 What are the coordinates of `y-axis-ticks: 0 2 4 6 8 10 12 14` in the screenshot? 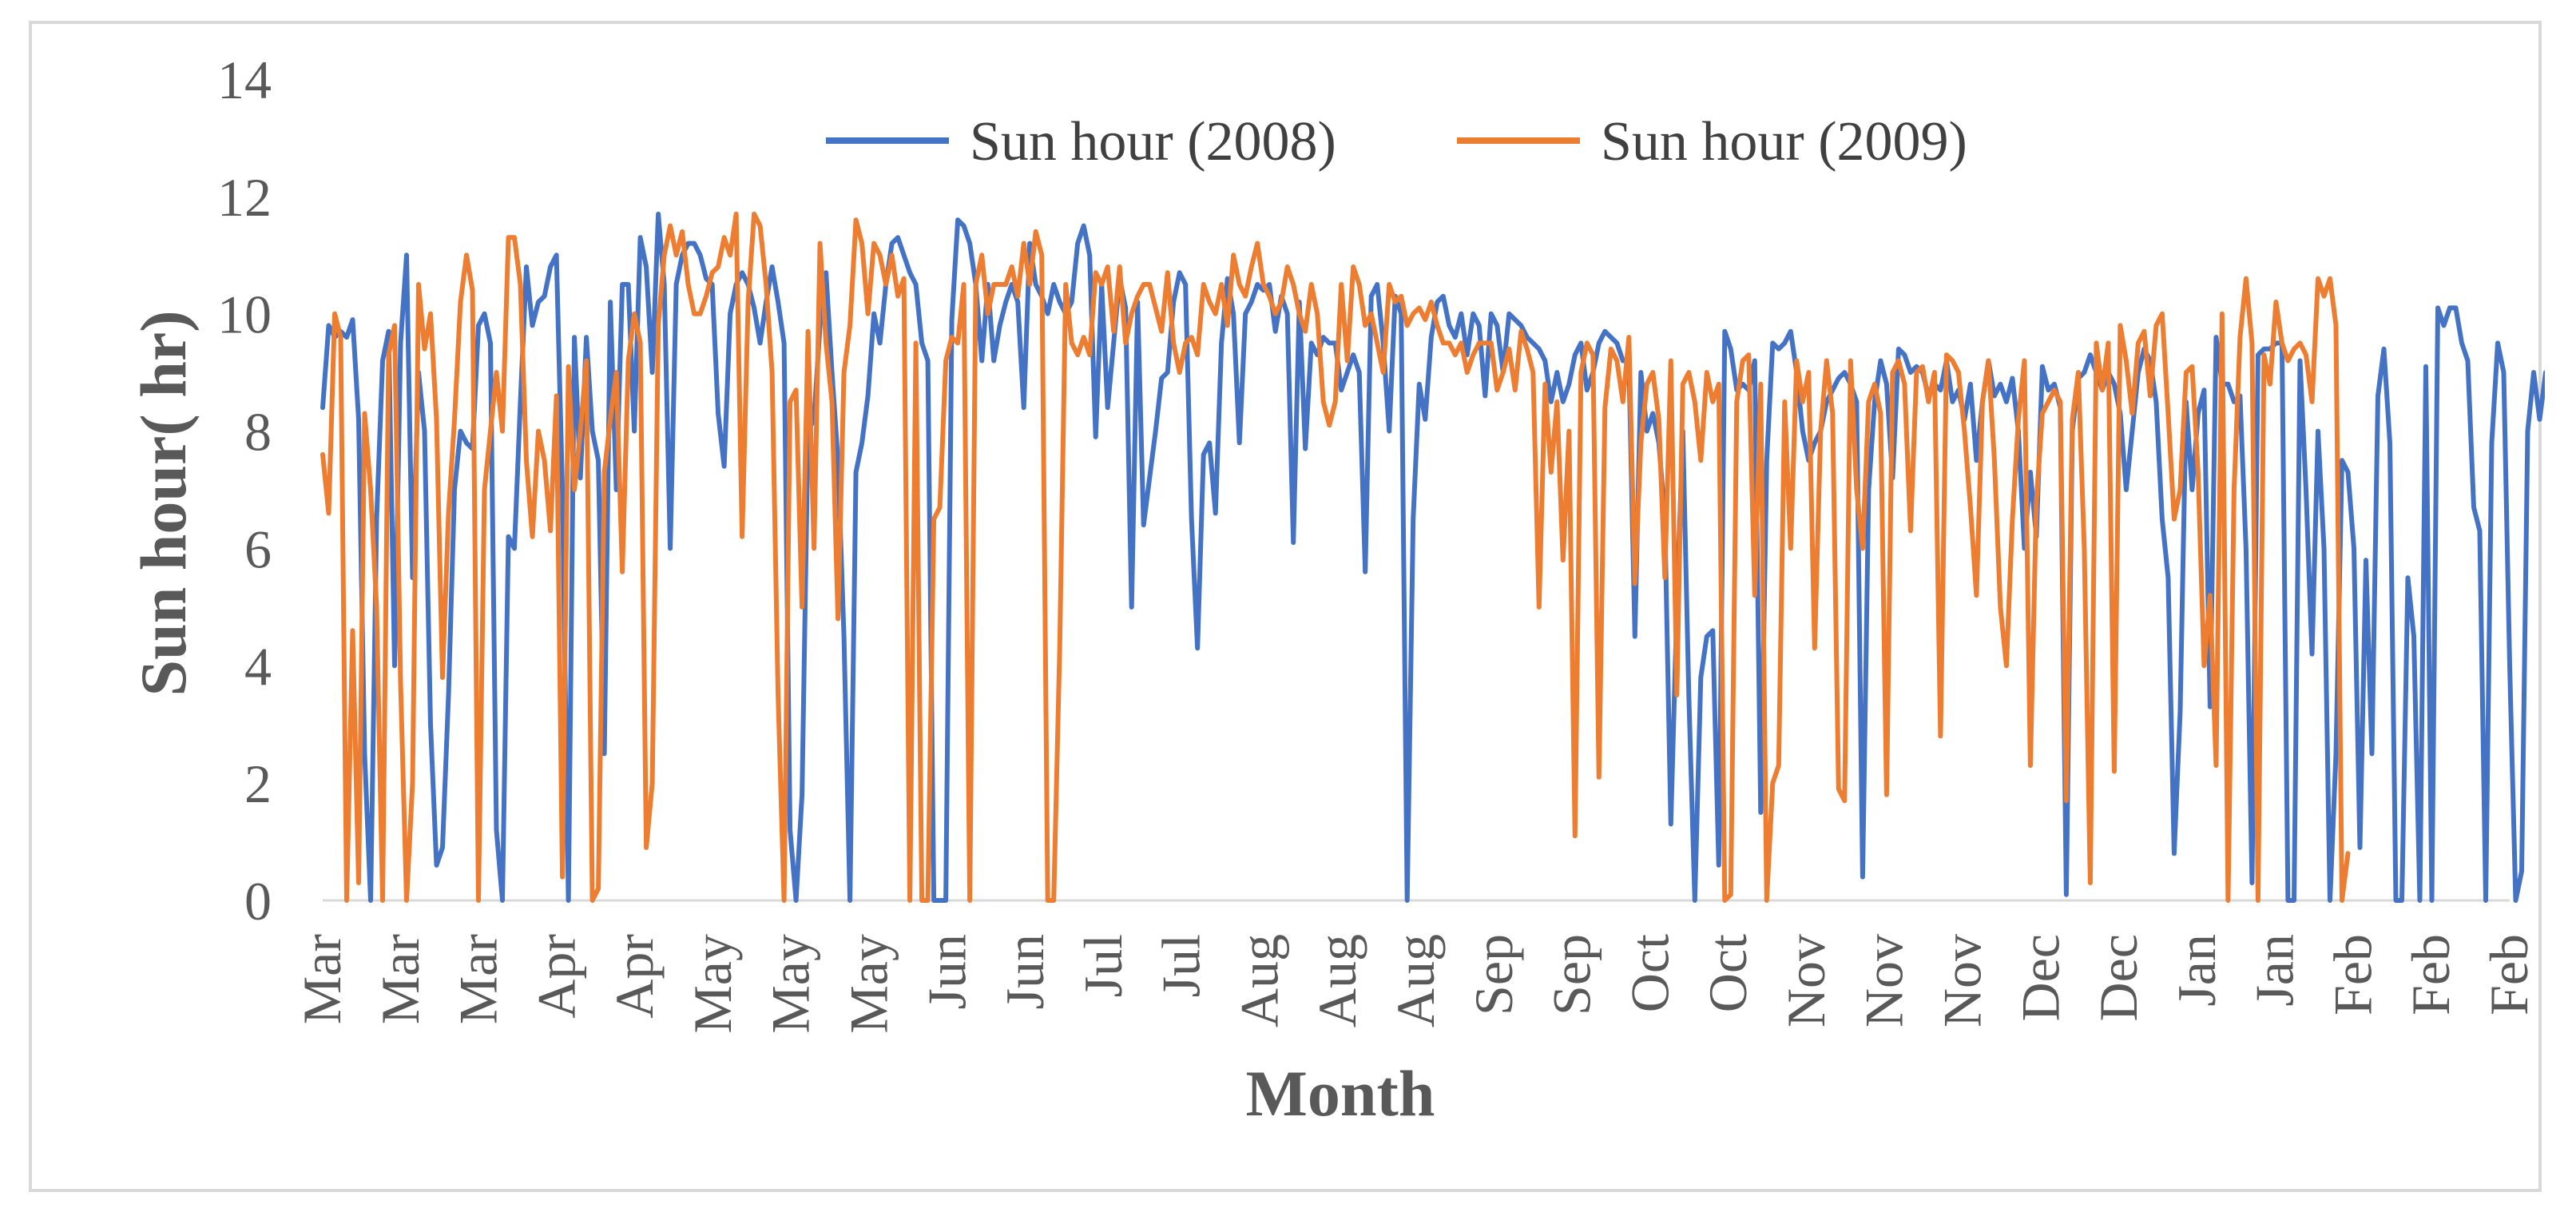 It's located at (244, 491).